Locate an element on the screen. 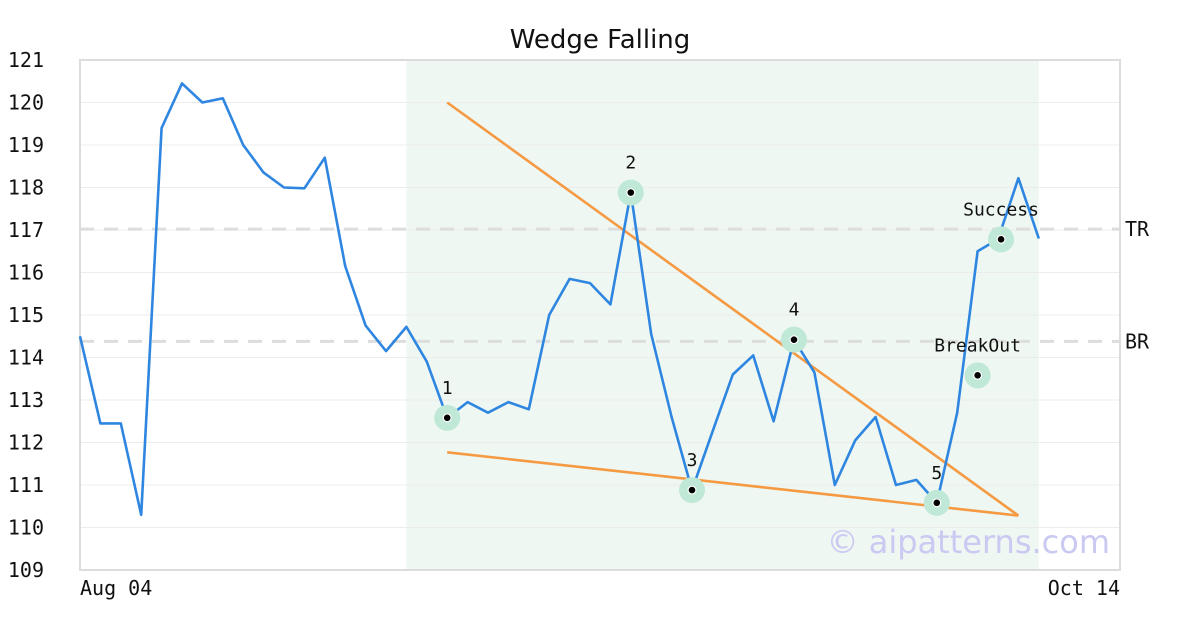  wedge-line is located at coordinates (733, 483).